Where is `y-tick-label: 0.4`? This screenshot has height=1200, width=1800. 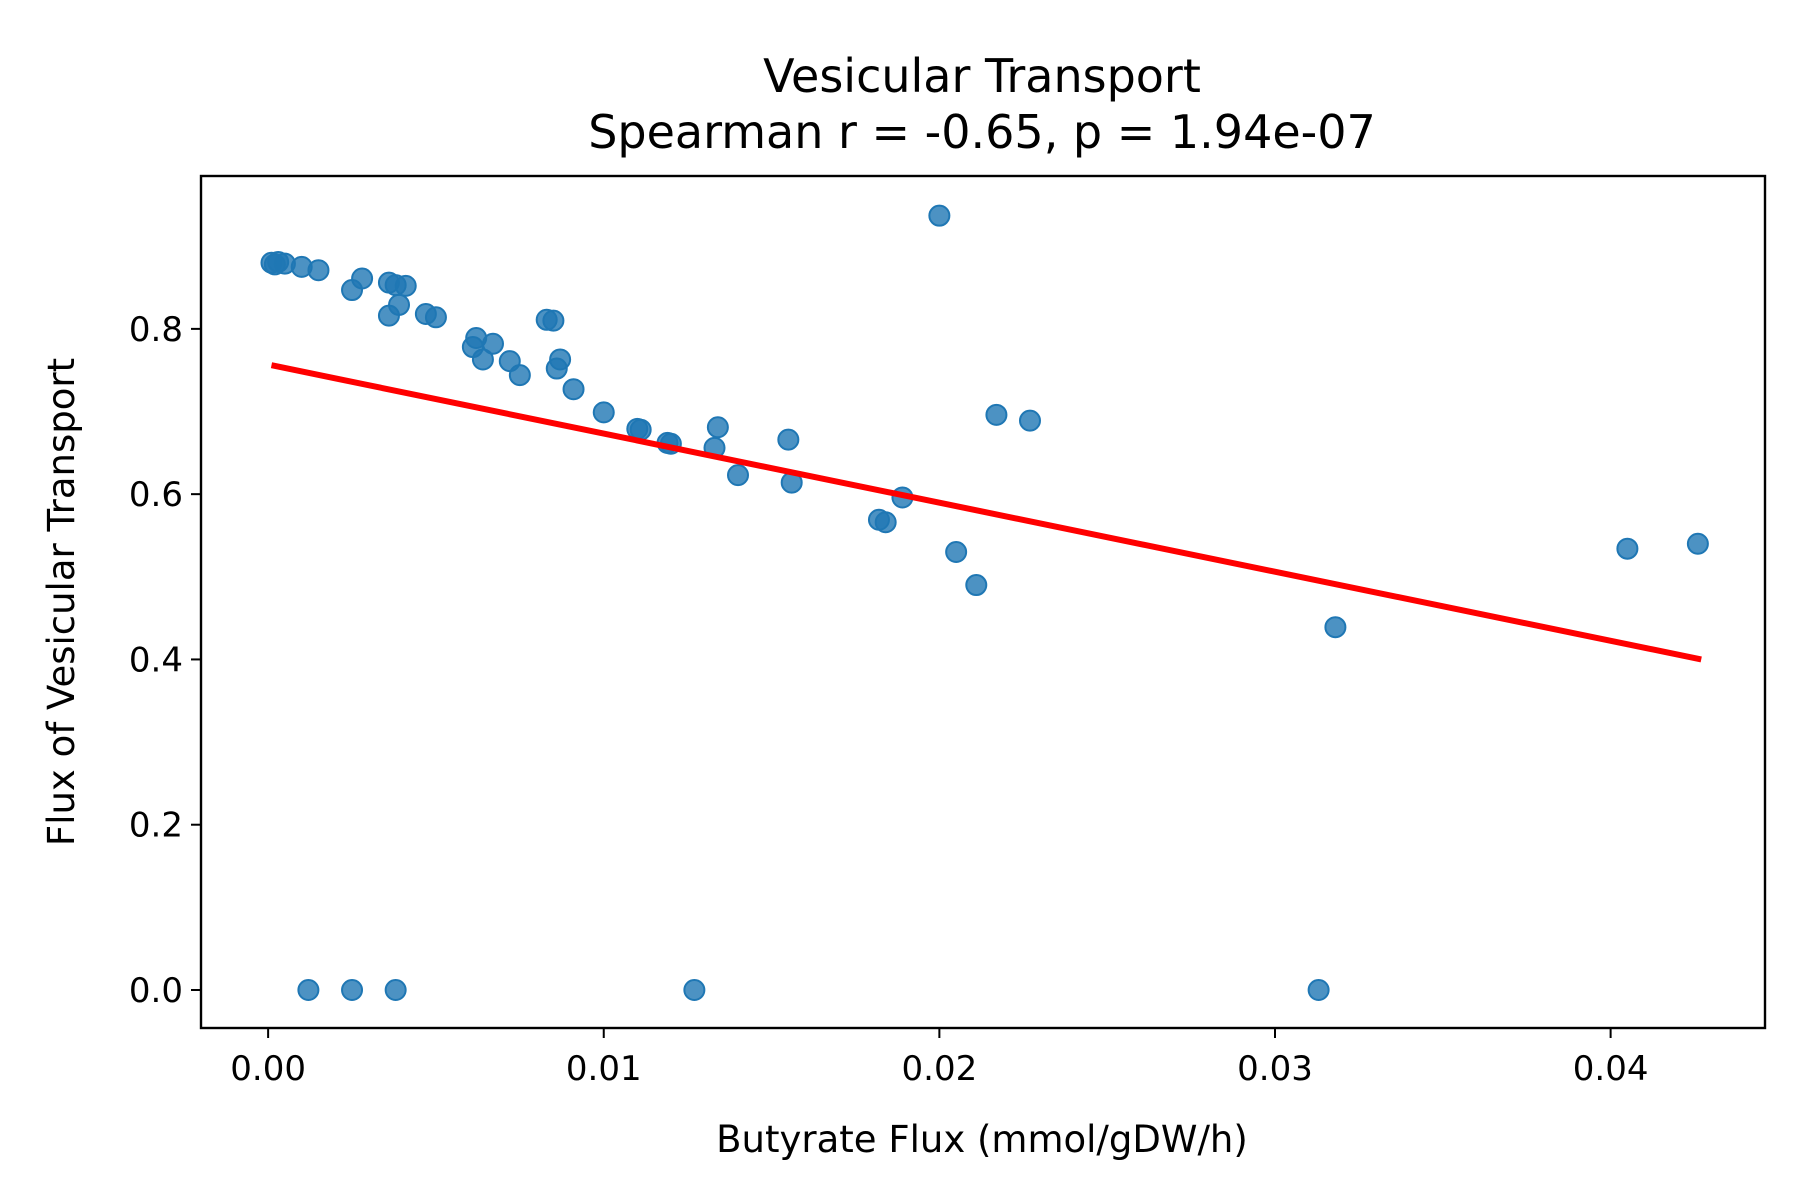
y-tick-label: 0.4 is located at coordinates (156, 660).